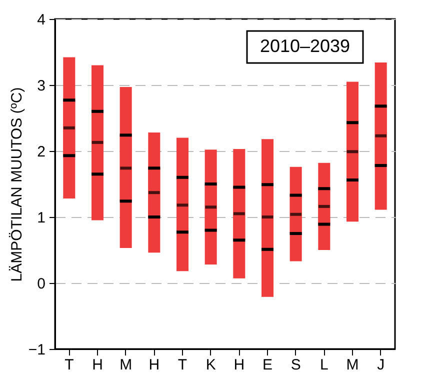 Image resolution: width=431 pixels, height=380 pixels. Describe the element at coordinates (211, 365) in the screenshot. I see `x-tick-label: K` at that location.